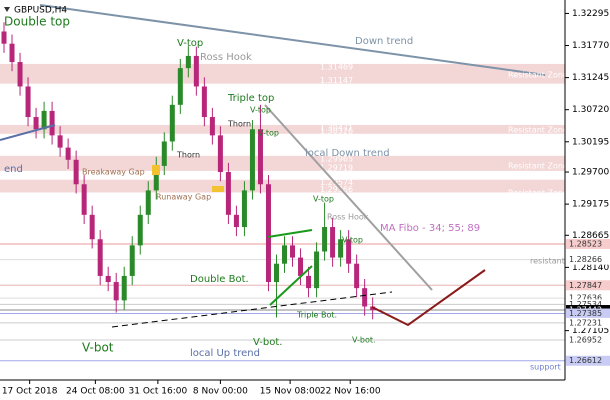  What do you see at coordinates (226, 57) in the screenshot?
I see `annotation: Ross Hook` at bounding box center [226, 57].